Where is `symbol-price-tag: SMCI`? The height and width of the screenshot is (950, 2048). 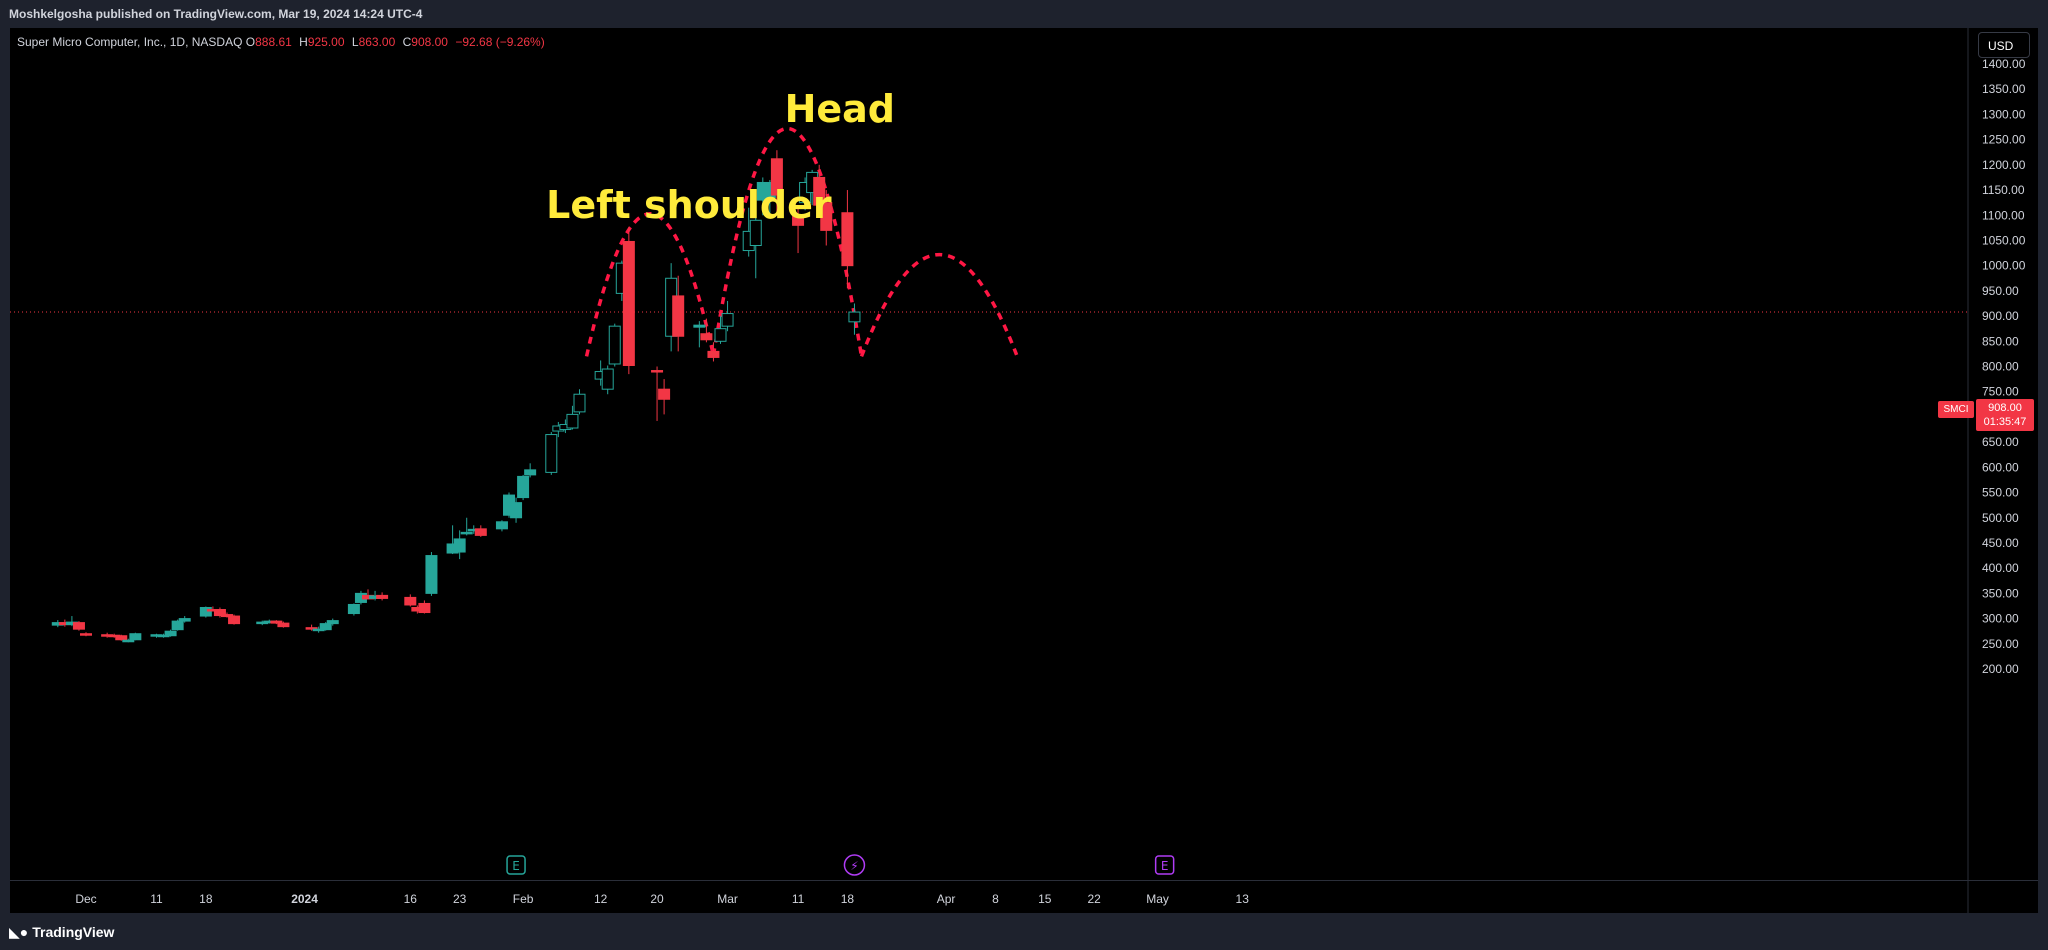 symbol-price-tag: SMCI is located at coordinates (1956, 409).